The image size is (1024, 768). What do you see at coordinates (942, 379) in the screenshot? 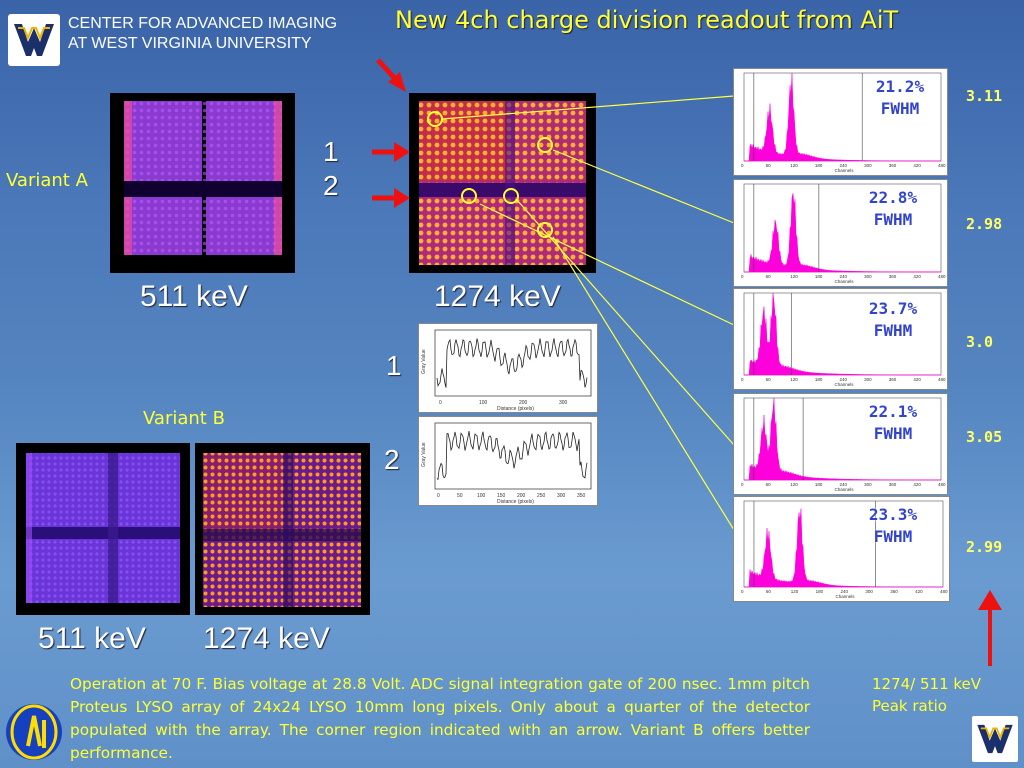
I see `spectrum-3-xtick-8: 480` at bounding box center [942, 379].